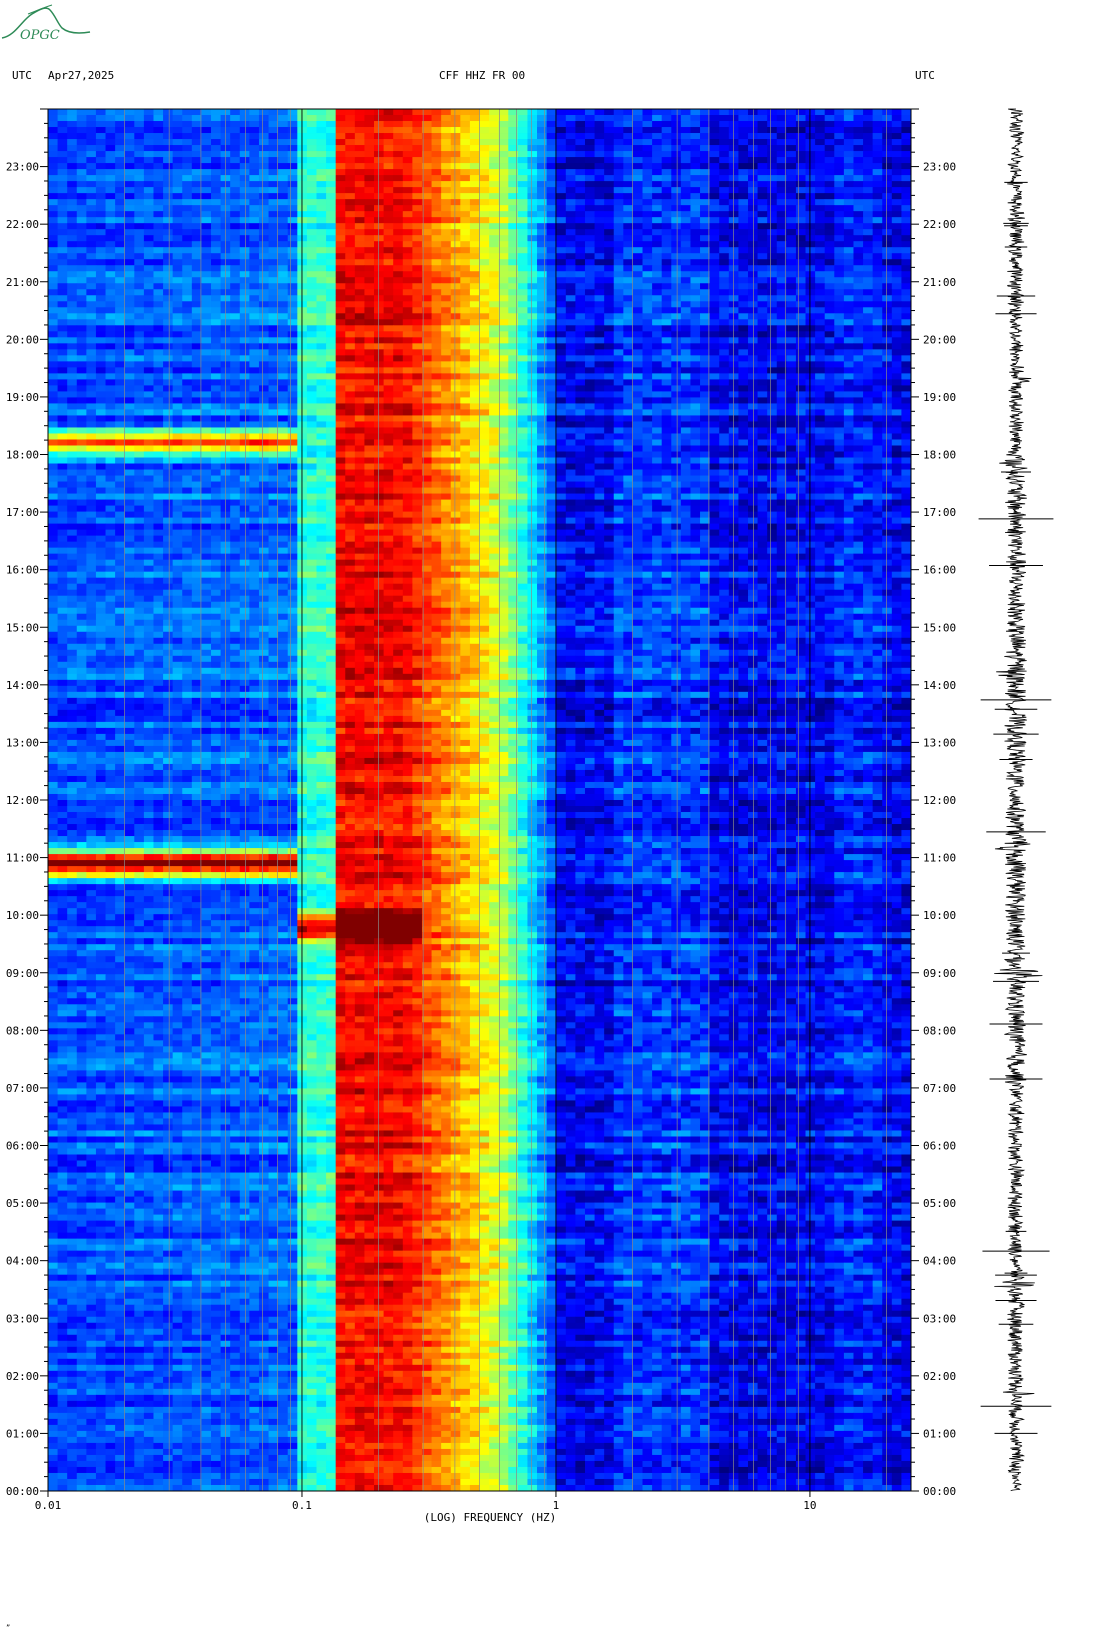  I want to click on y-tick-label-left: 03:00, so click(22, 1318).